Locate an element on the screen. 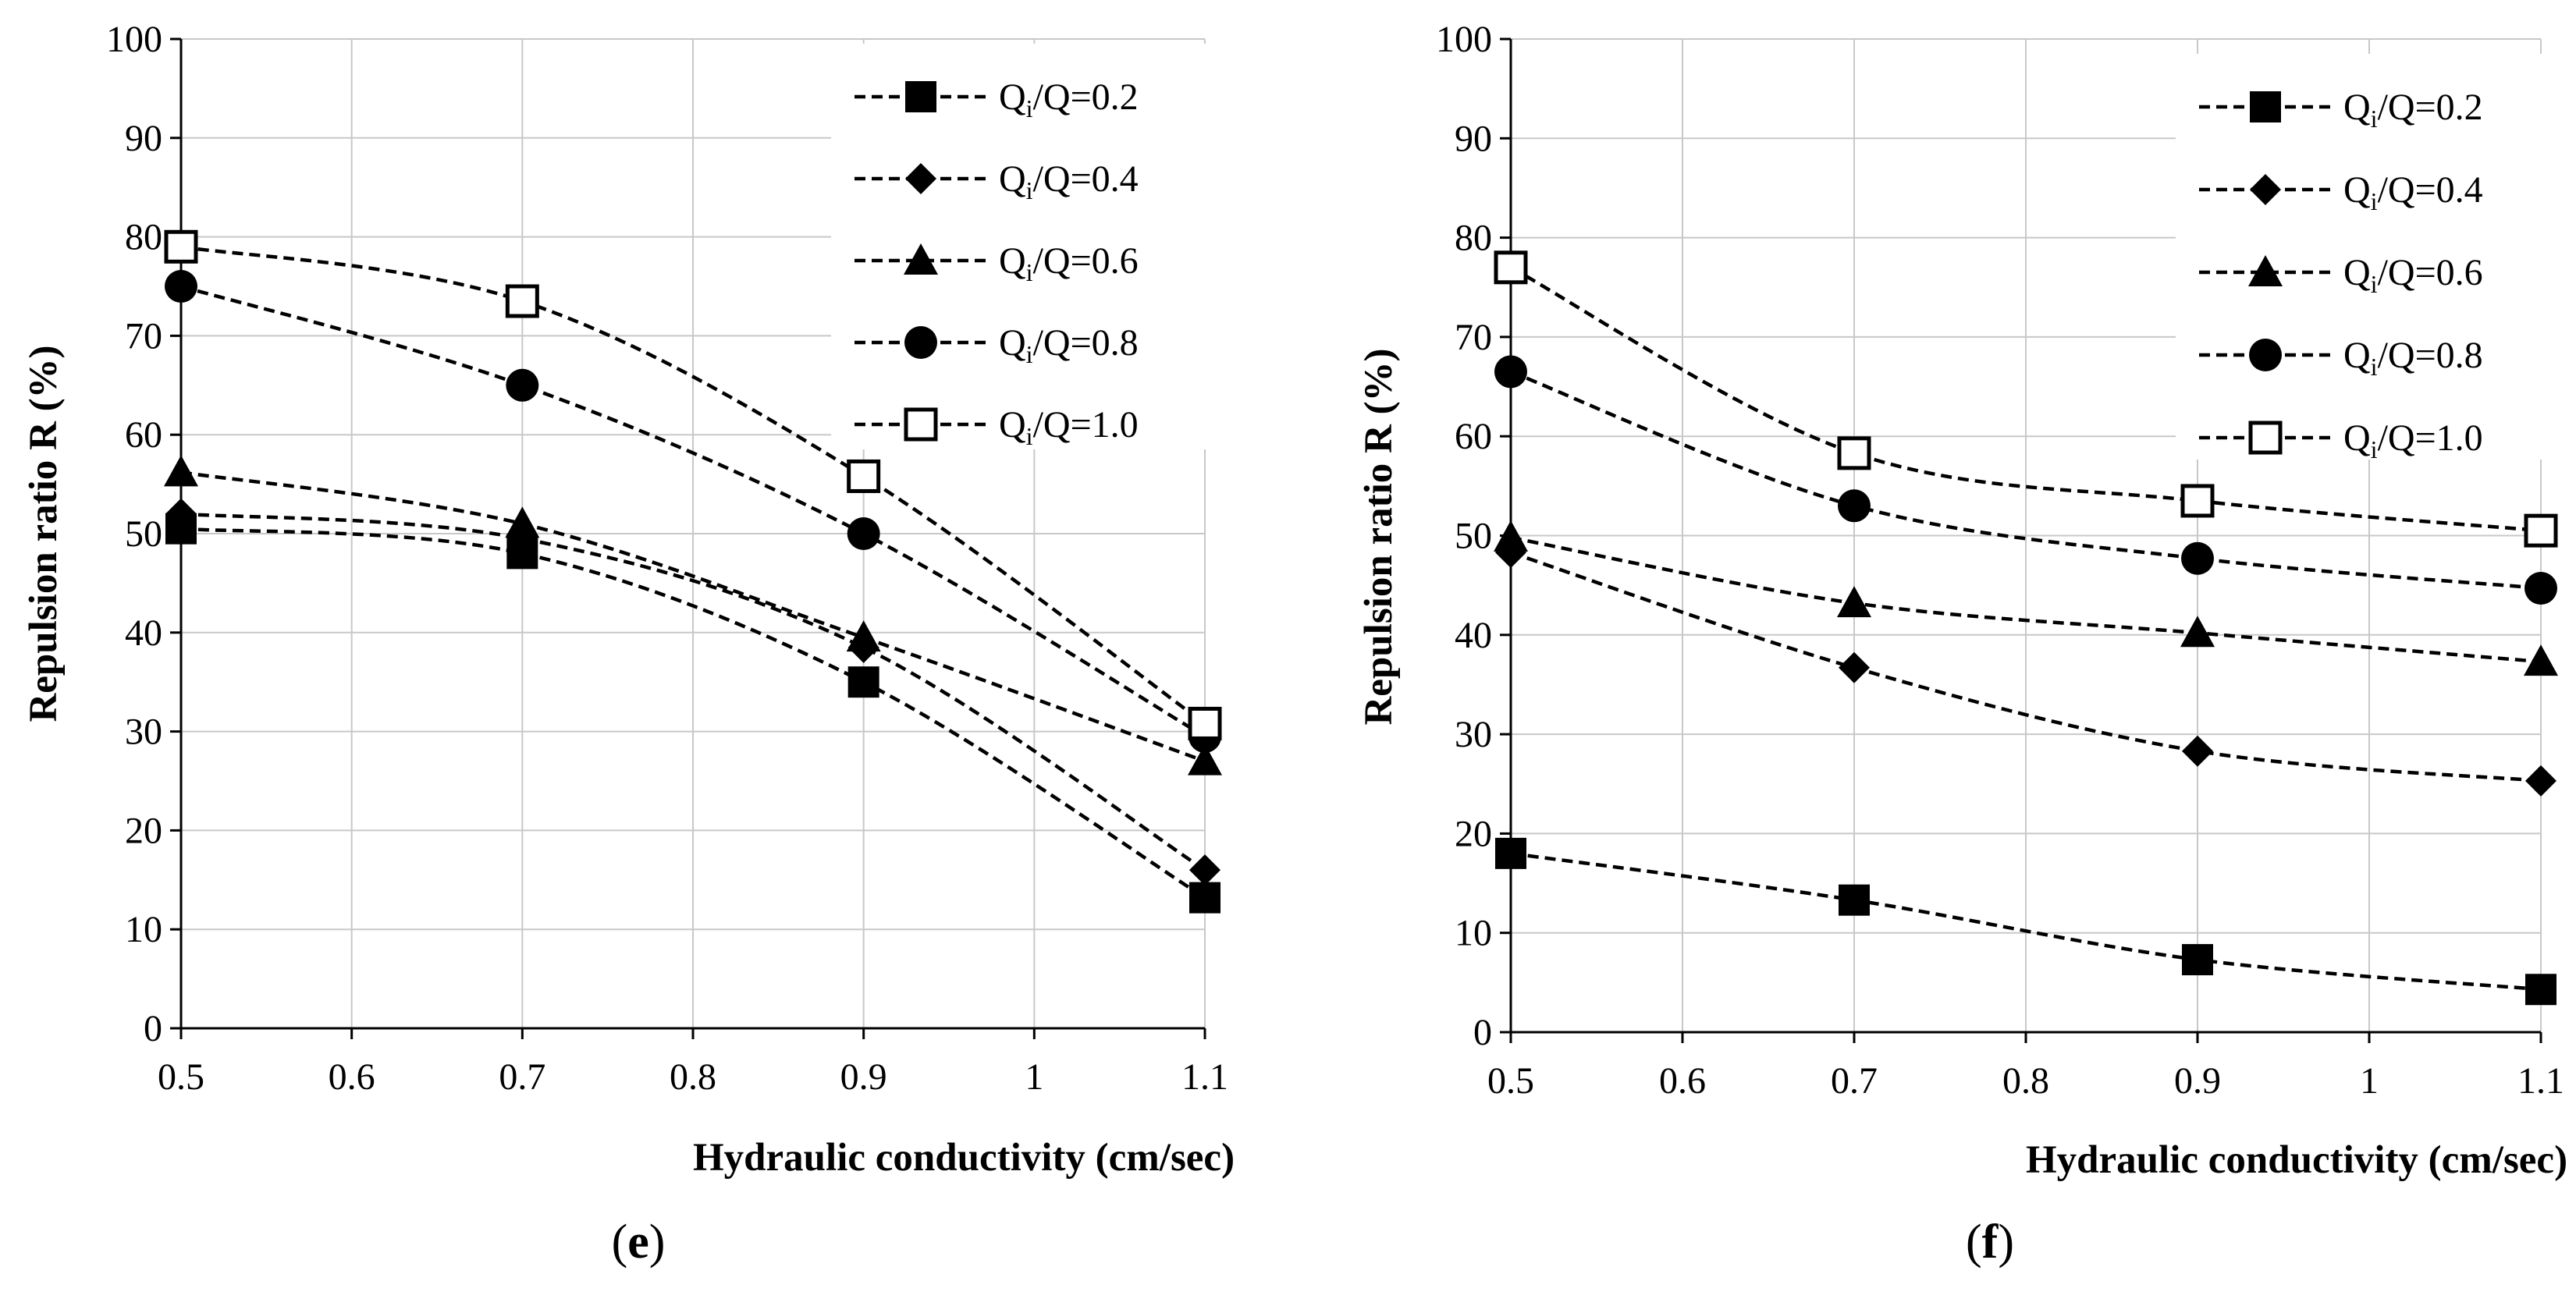 This screenshot has height=1299, width=2576. x-axis-title: Hydraulic conductivity (cm/sec) is located at coordinates (2296, 1160).